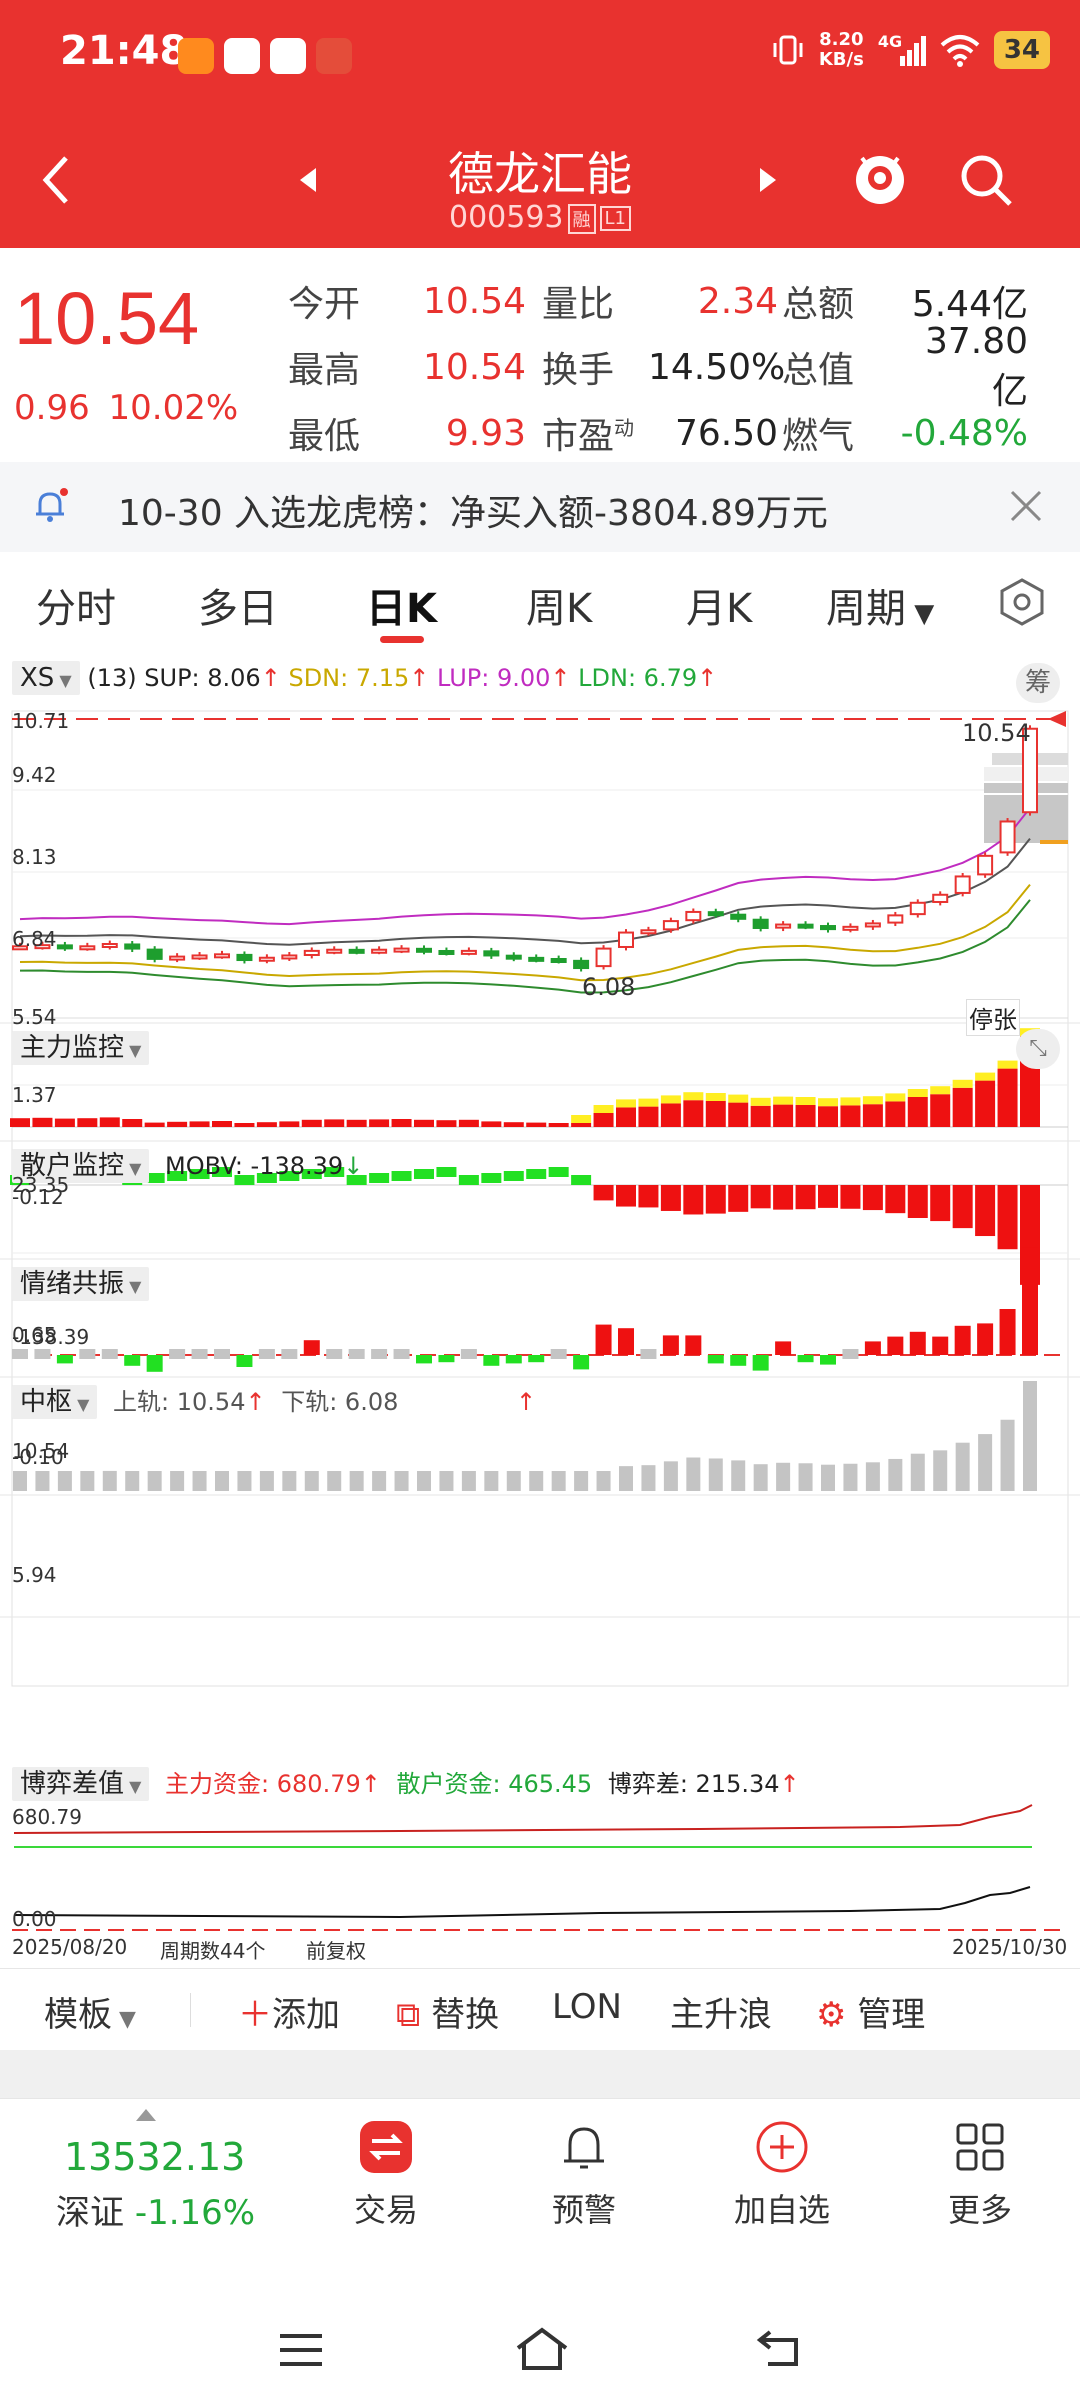 The height and width of the screenshot is (2400, 1080). What do you see at coordinates (81, 1048) in the screenshot?
I see `zlj-selector: 主力监控 ▼` at bounding box center [81, 1048].